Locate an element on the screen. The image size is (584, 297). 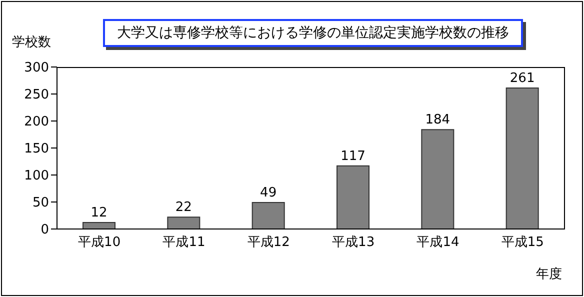
y-tick-label: 250 is located at coordinates (36, 95).